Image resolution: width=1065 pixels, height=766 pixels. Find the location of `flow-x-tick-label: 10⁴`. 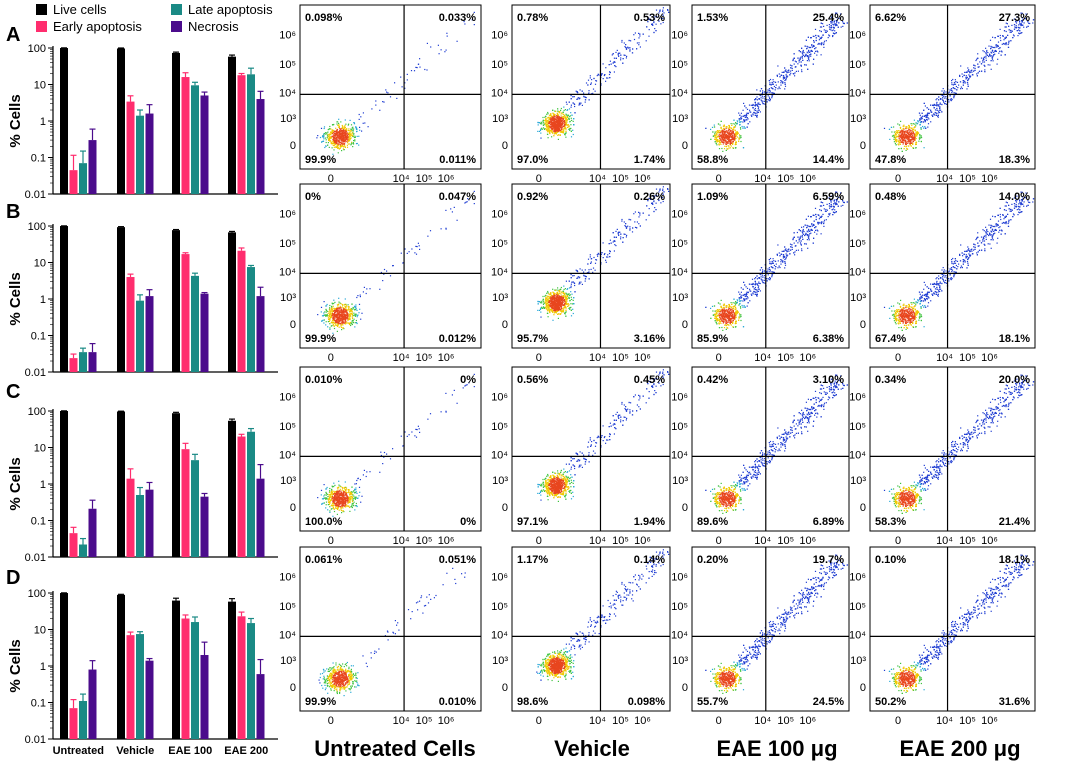

flow-x-tick-label: 10⁴ is located at coordinates (762, 179).